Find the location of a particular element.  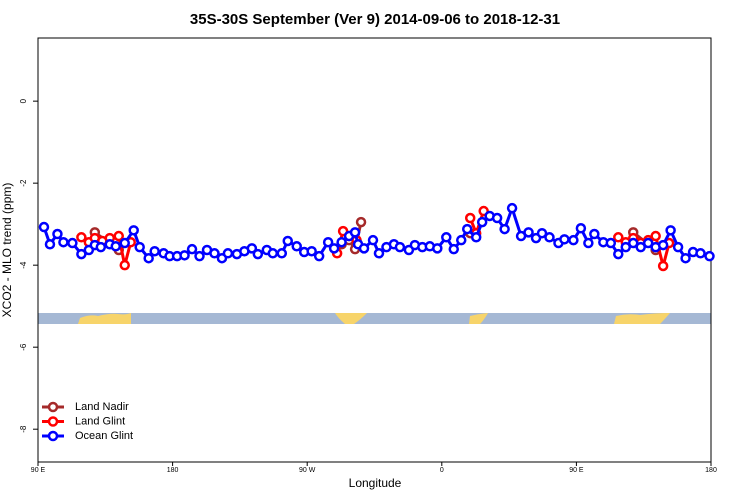

y-tick-label: 0 is located at coordinates (23, 100).